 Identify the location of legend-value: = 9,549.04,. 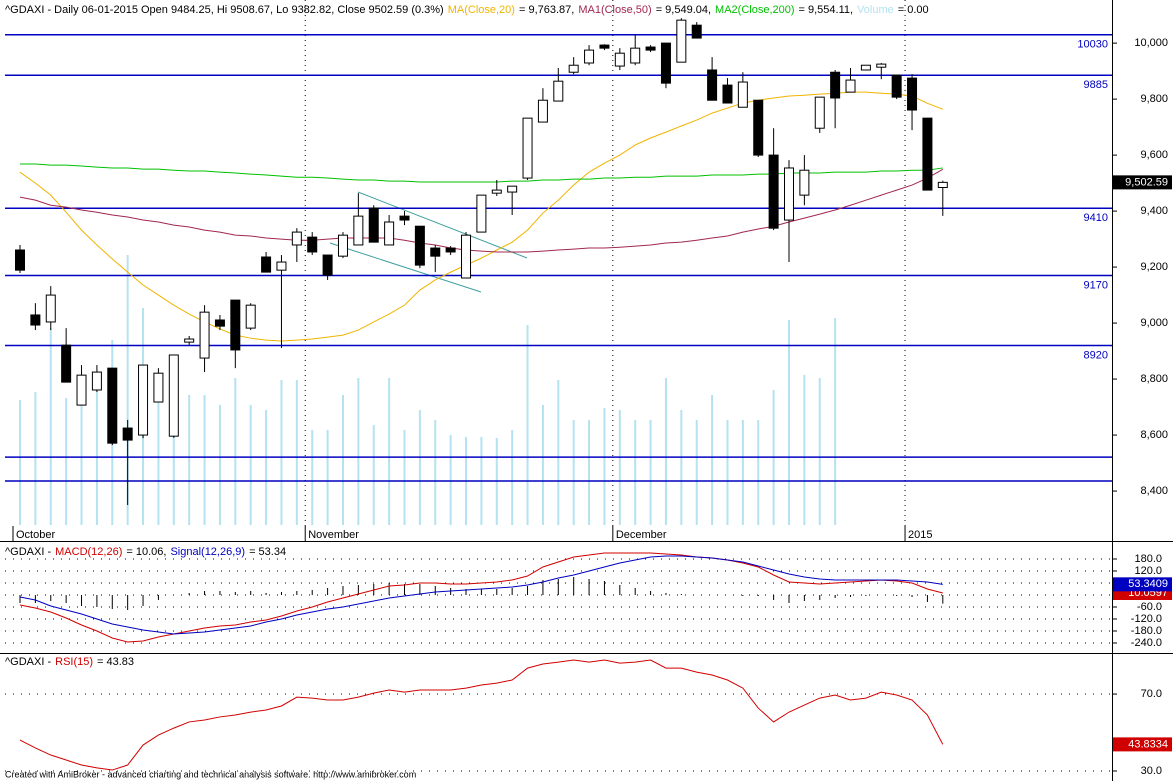
(683, 10).